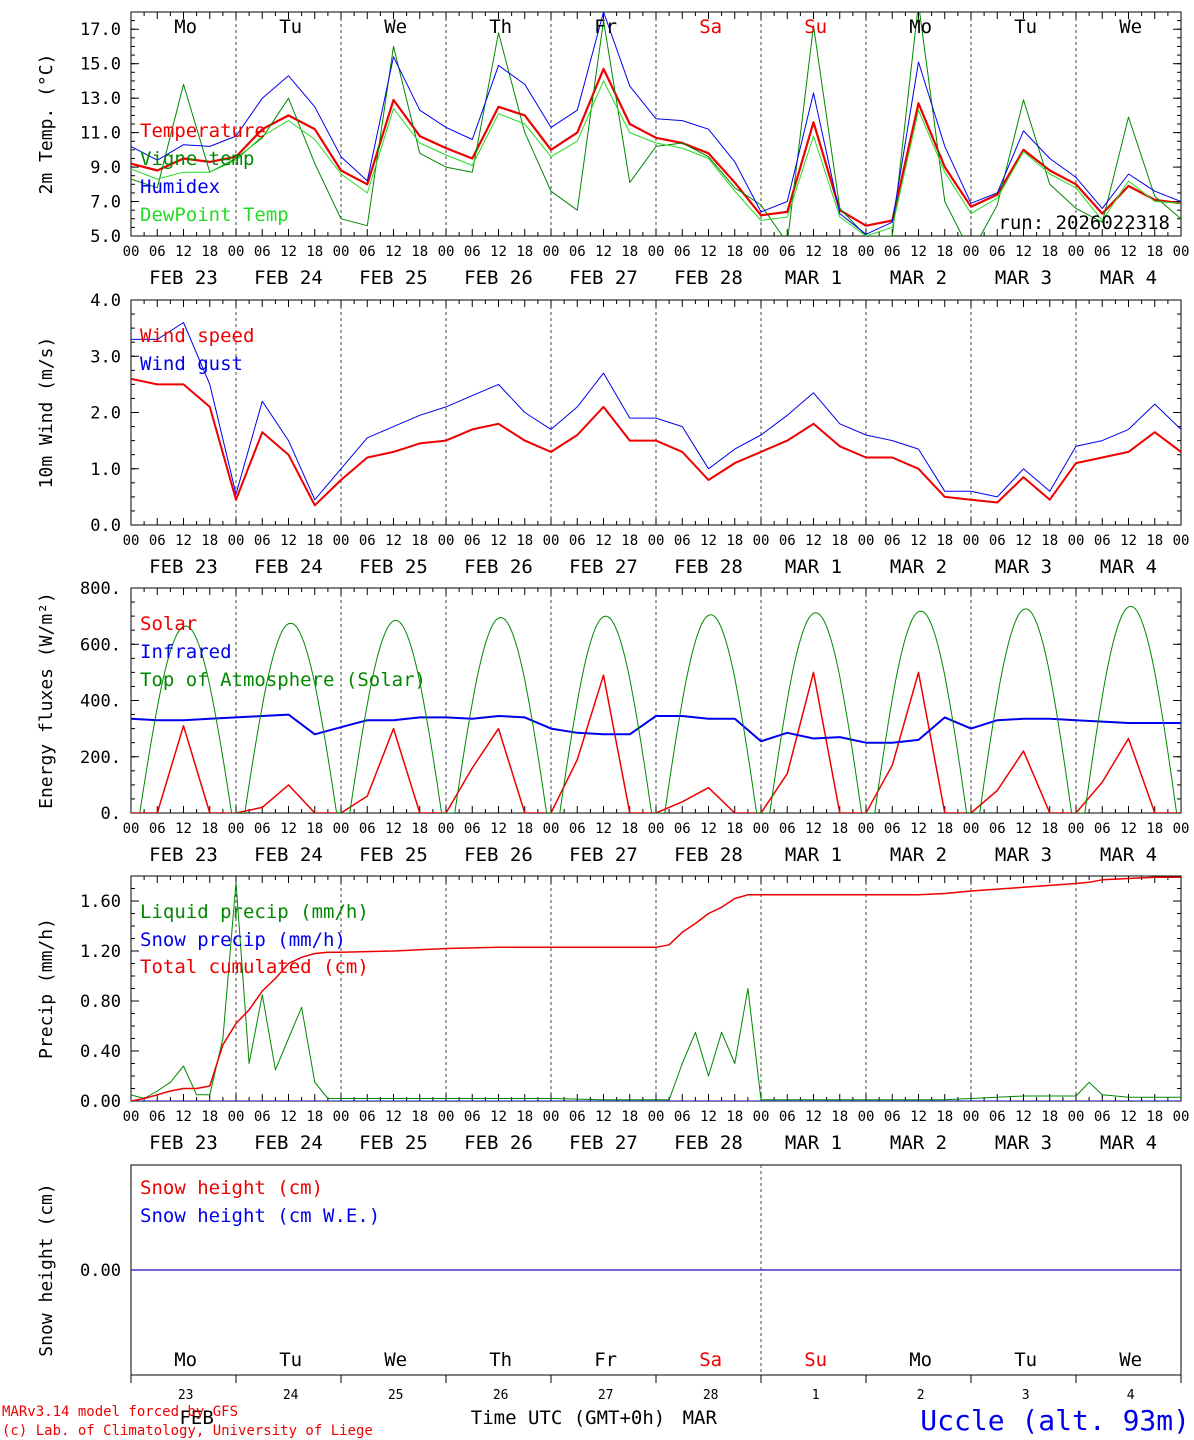  I want to click on legend-entry: Total cumulated (cm), so click(254, 967).